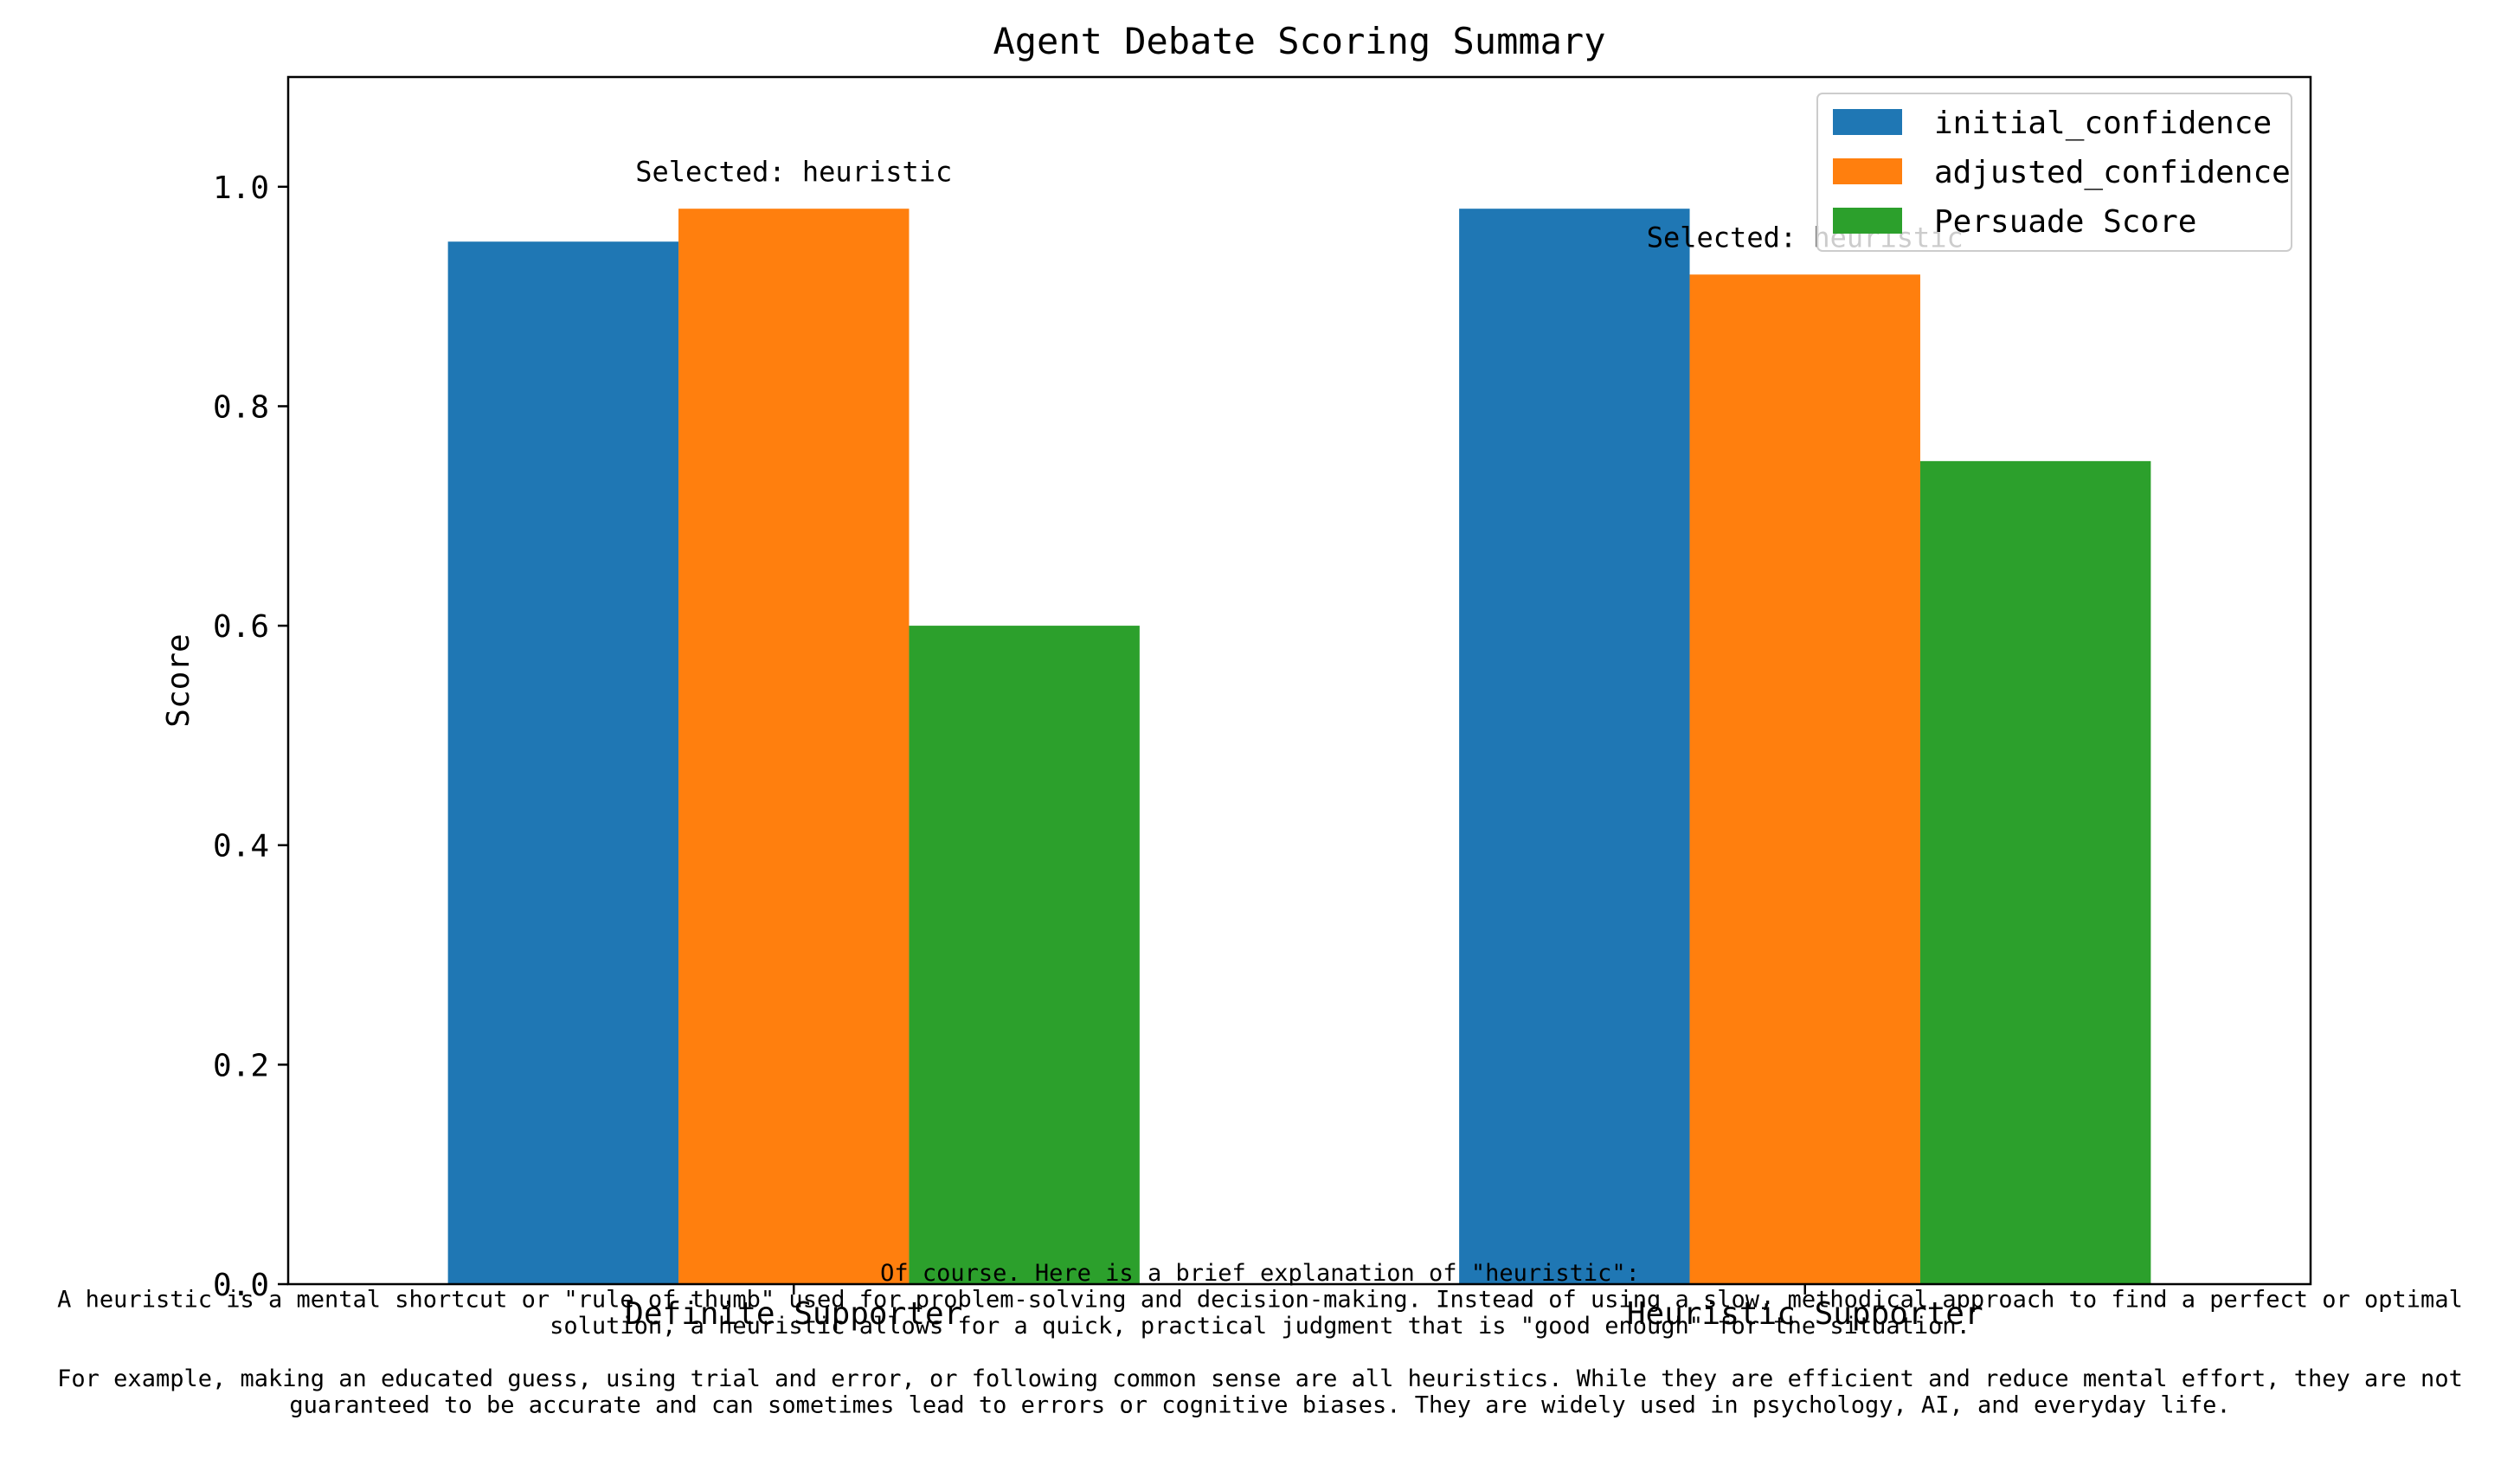  What do you see at coordinates (241, 627) in the screenshot?
I see `y-tick-label: 0.6` at bounding box center [241, 627].